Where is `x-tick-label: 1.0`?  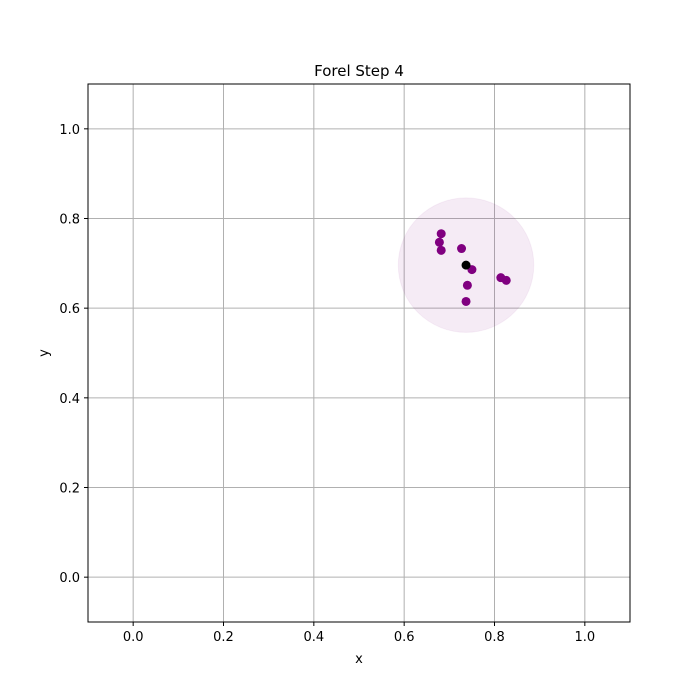 x-tick-label: 1.0 is located at coordinates (584, 637).